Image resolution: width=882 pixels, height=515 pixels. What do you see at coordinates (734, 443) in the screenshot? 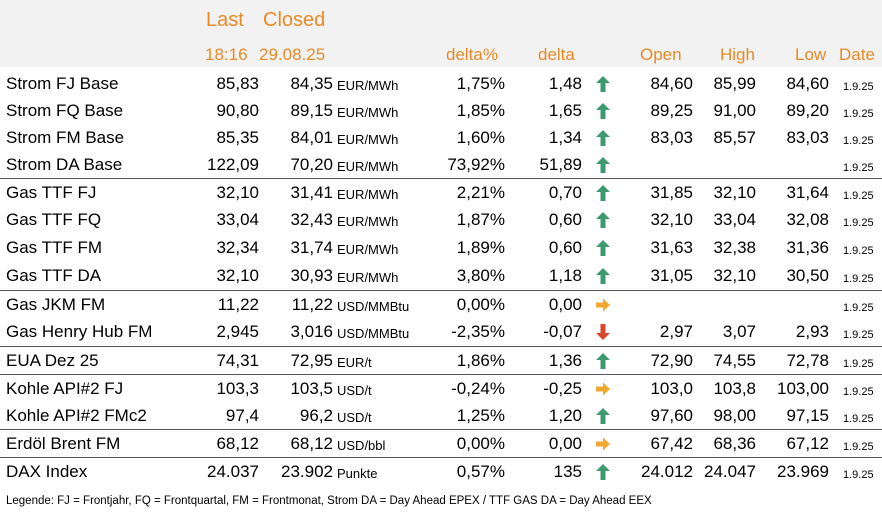
I see `cell-high: 68,36` at bounding box center [734, 443].